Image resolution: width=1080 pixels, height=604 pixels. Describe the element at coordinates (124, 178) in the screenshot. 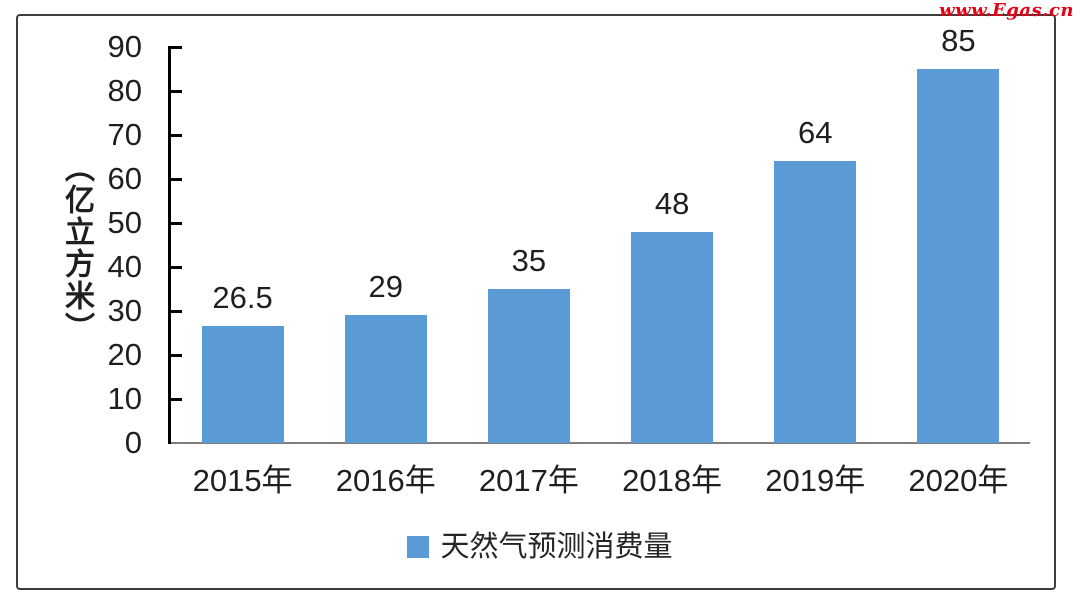

I see `y-tick-label: 60` at that location.